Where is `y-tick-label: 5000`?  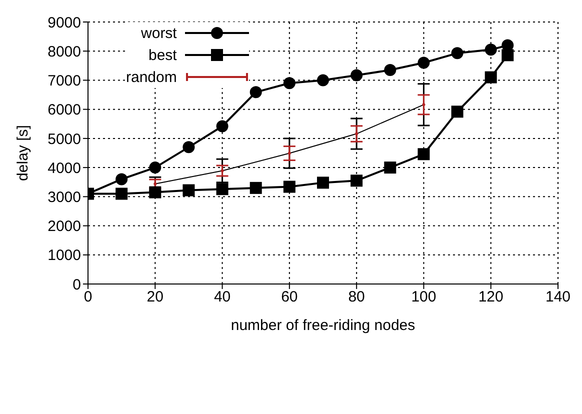 y-tick-label: 5000 is located at coordinates (64, 139).